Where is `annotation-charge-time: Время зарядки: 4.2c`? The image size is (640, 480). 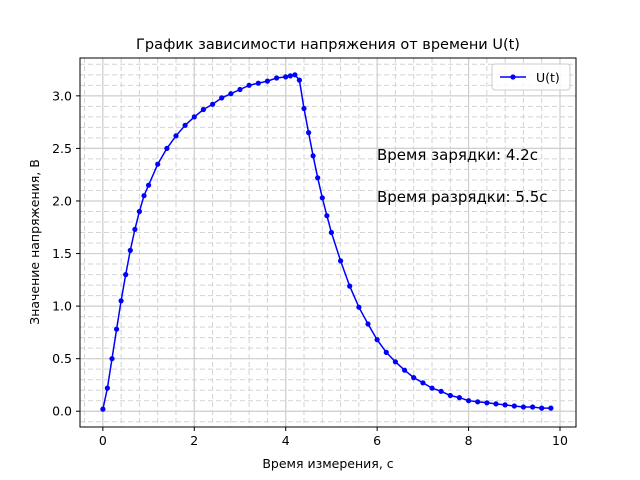
annotation-charge-time: Время зарядки: 4.2c is located at coordinates (457, 155).